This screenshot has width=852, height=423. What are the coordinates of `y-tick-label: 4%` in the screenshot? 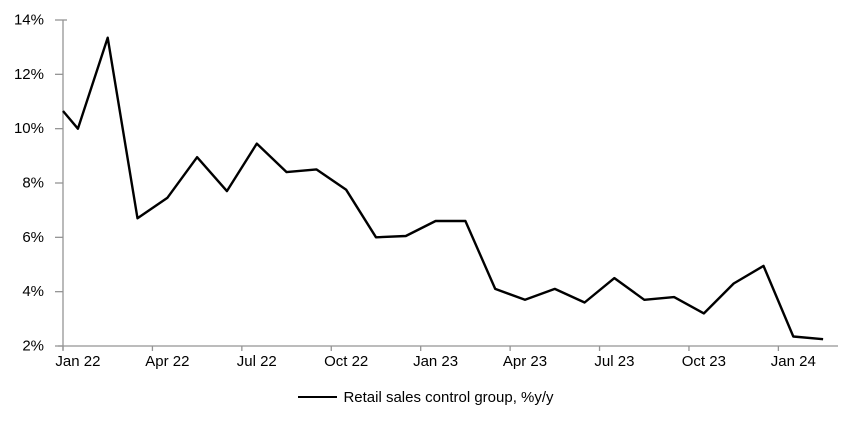 It's located at (33, 291).